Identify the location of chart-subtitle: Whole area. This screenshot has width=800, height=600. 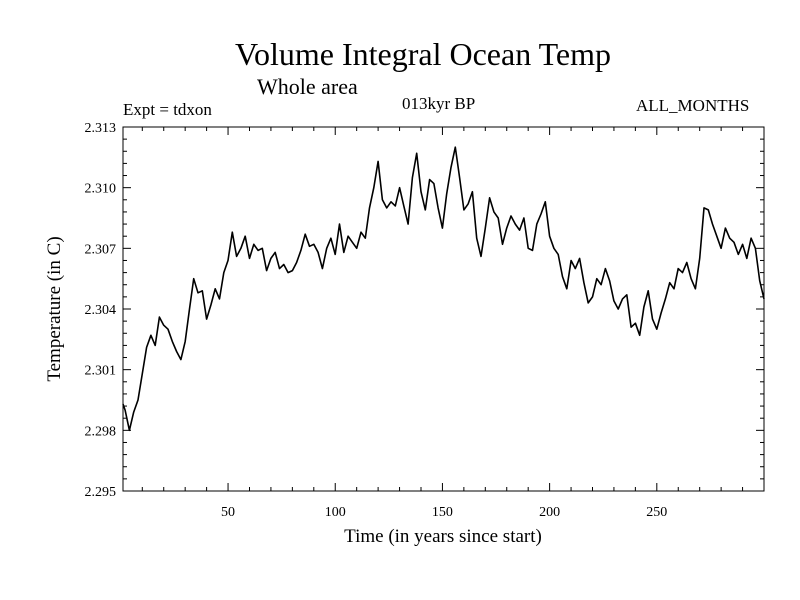
(307, 86).